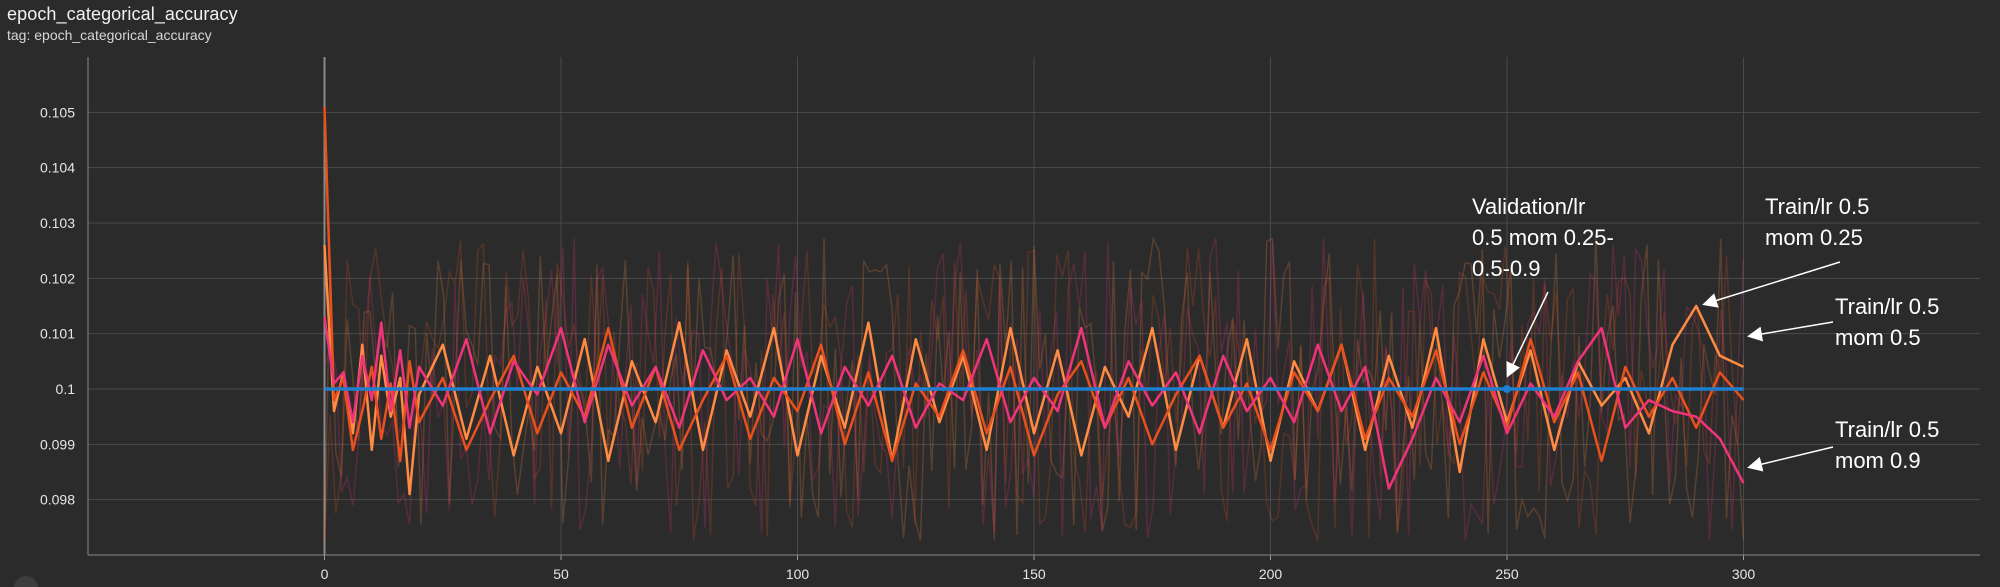 The height and width of the screenshot is (587, 2000). Describe the element at coordinates (325, 574) in the screenshot. I see `x-tick-label: 0` at that location.